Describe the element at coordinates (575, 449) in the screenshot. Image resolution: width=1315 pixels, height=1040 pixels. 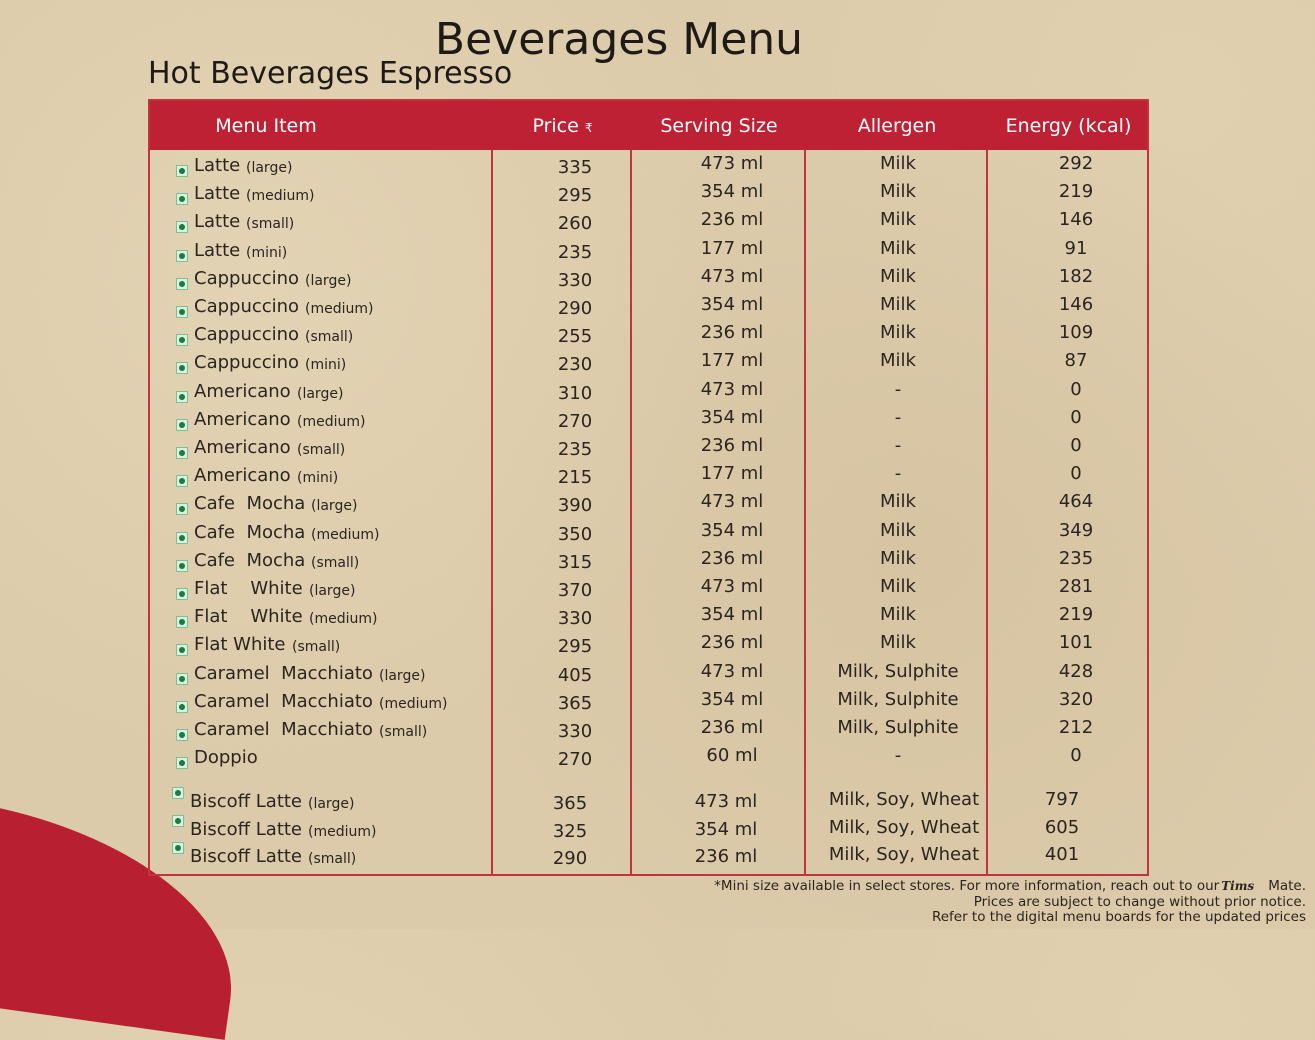
I see `item-price: 235` at that location.